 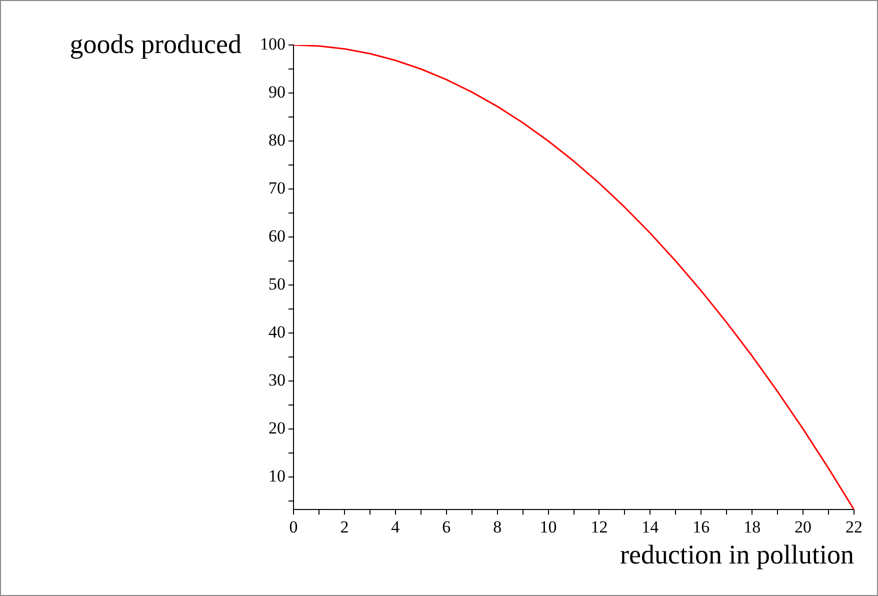 I want to click on x-tick-label: 4, so click(x=395, y=526).